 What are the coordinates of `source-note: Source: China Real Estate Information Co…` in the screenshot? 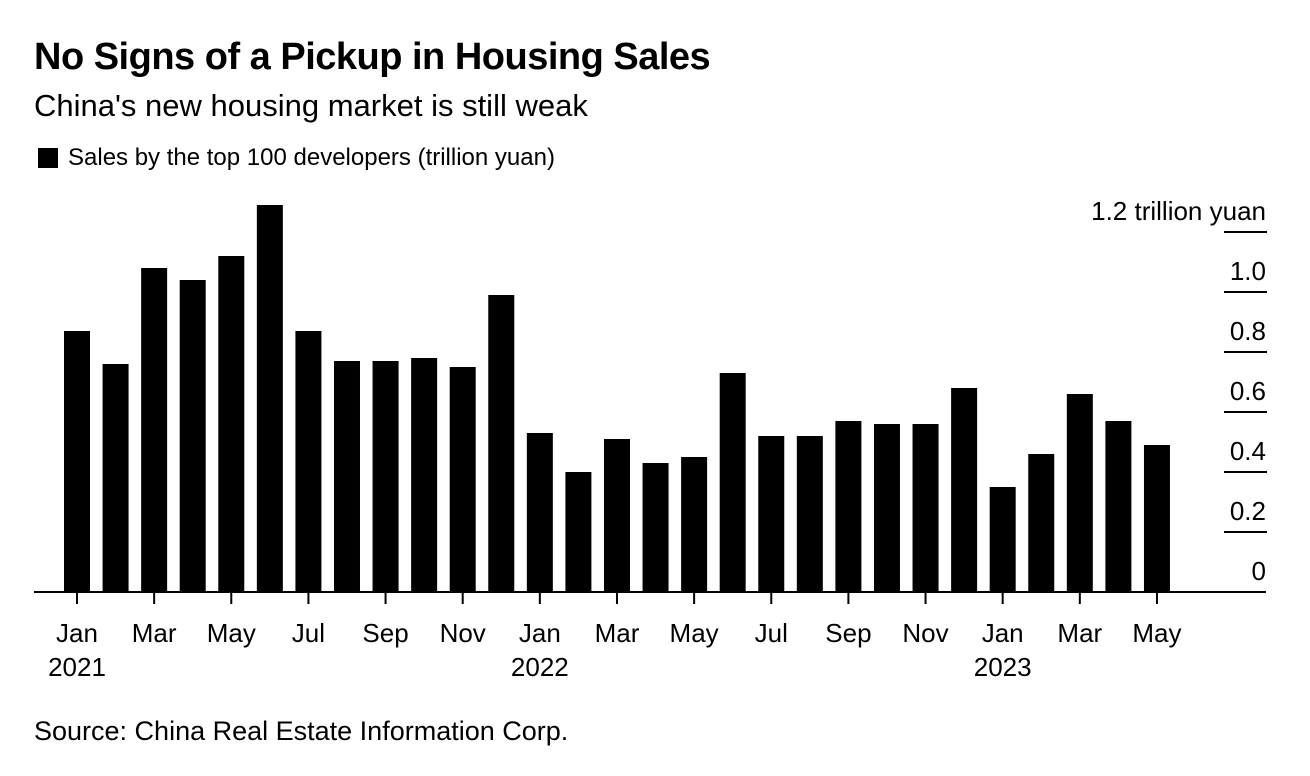 It's located at (301, 731).